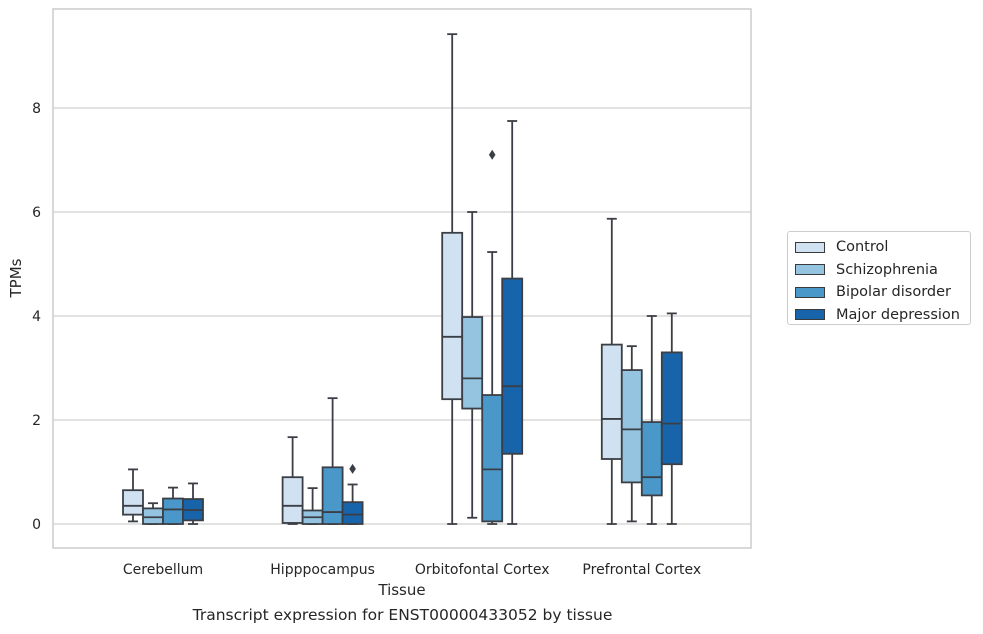 Image resolution: width=983 pixels, height=634 pixels. Describe the element at coordinates (16, 278) in the screenshot. I see `y-axis-label: TPMs` at that location.